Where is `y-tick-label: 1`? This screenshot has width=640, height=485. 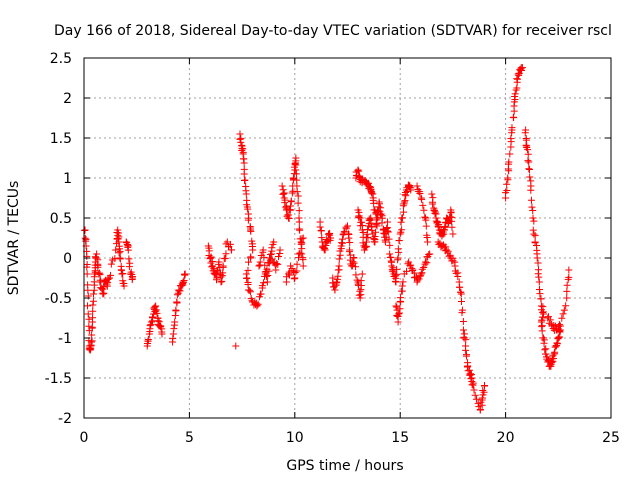
y-tick-label: 1 is located at coordinates (67, 179).